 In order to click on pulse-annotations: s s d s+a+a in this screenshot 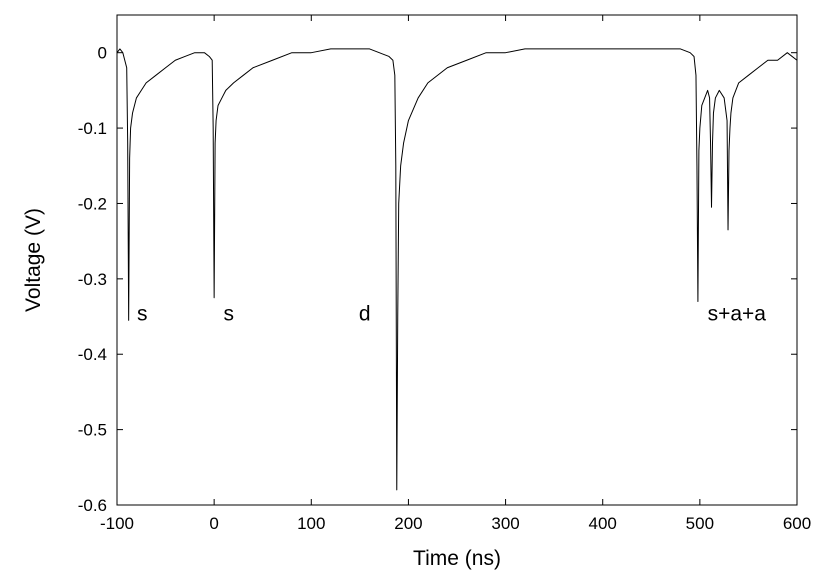, I will do `click(451, 313)`.